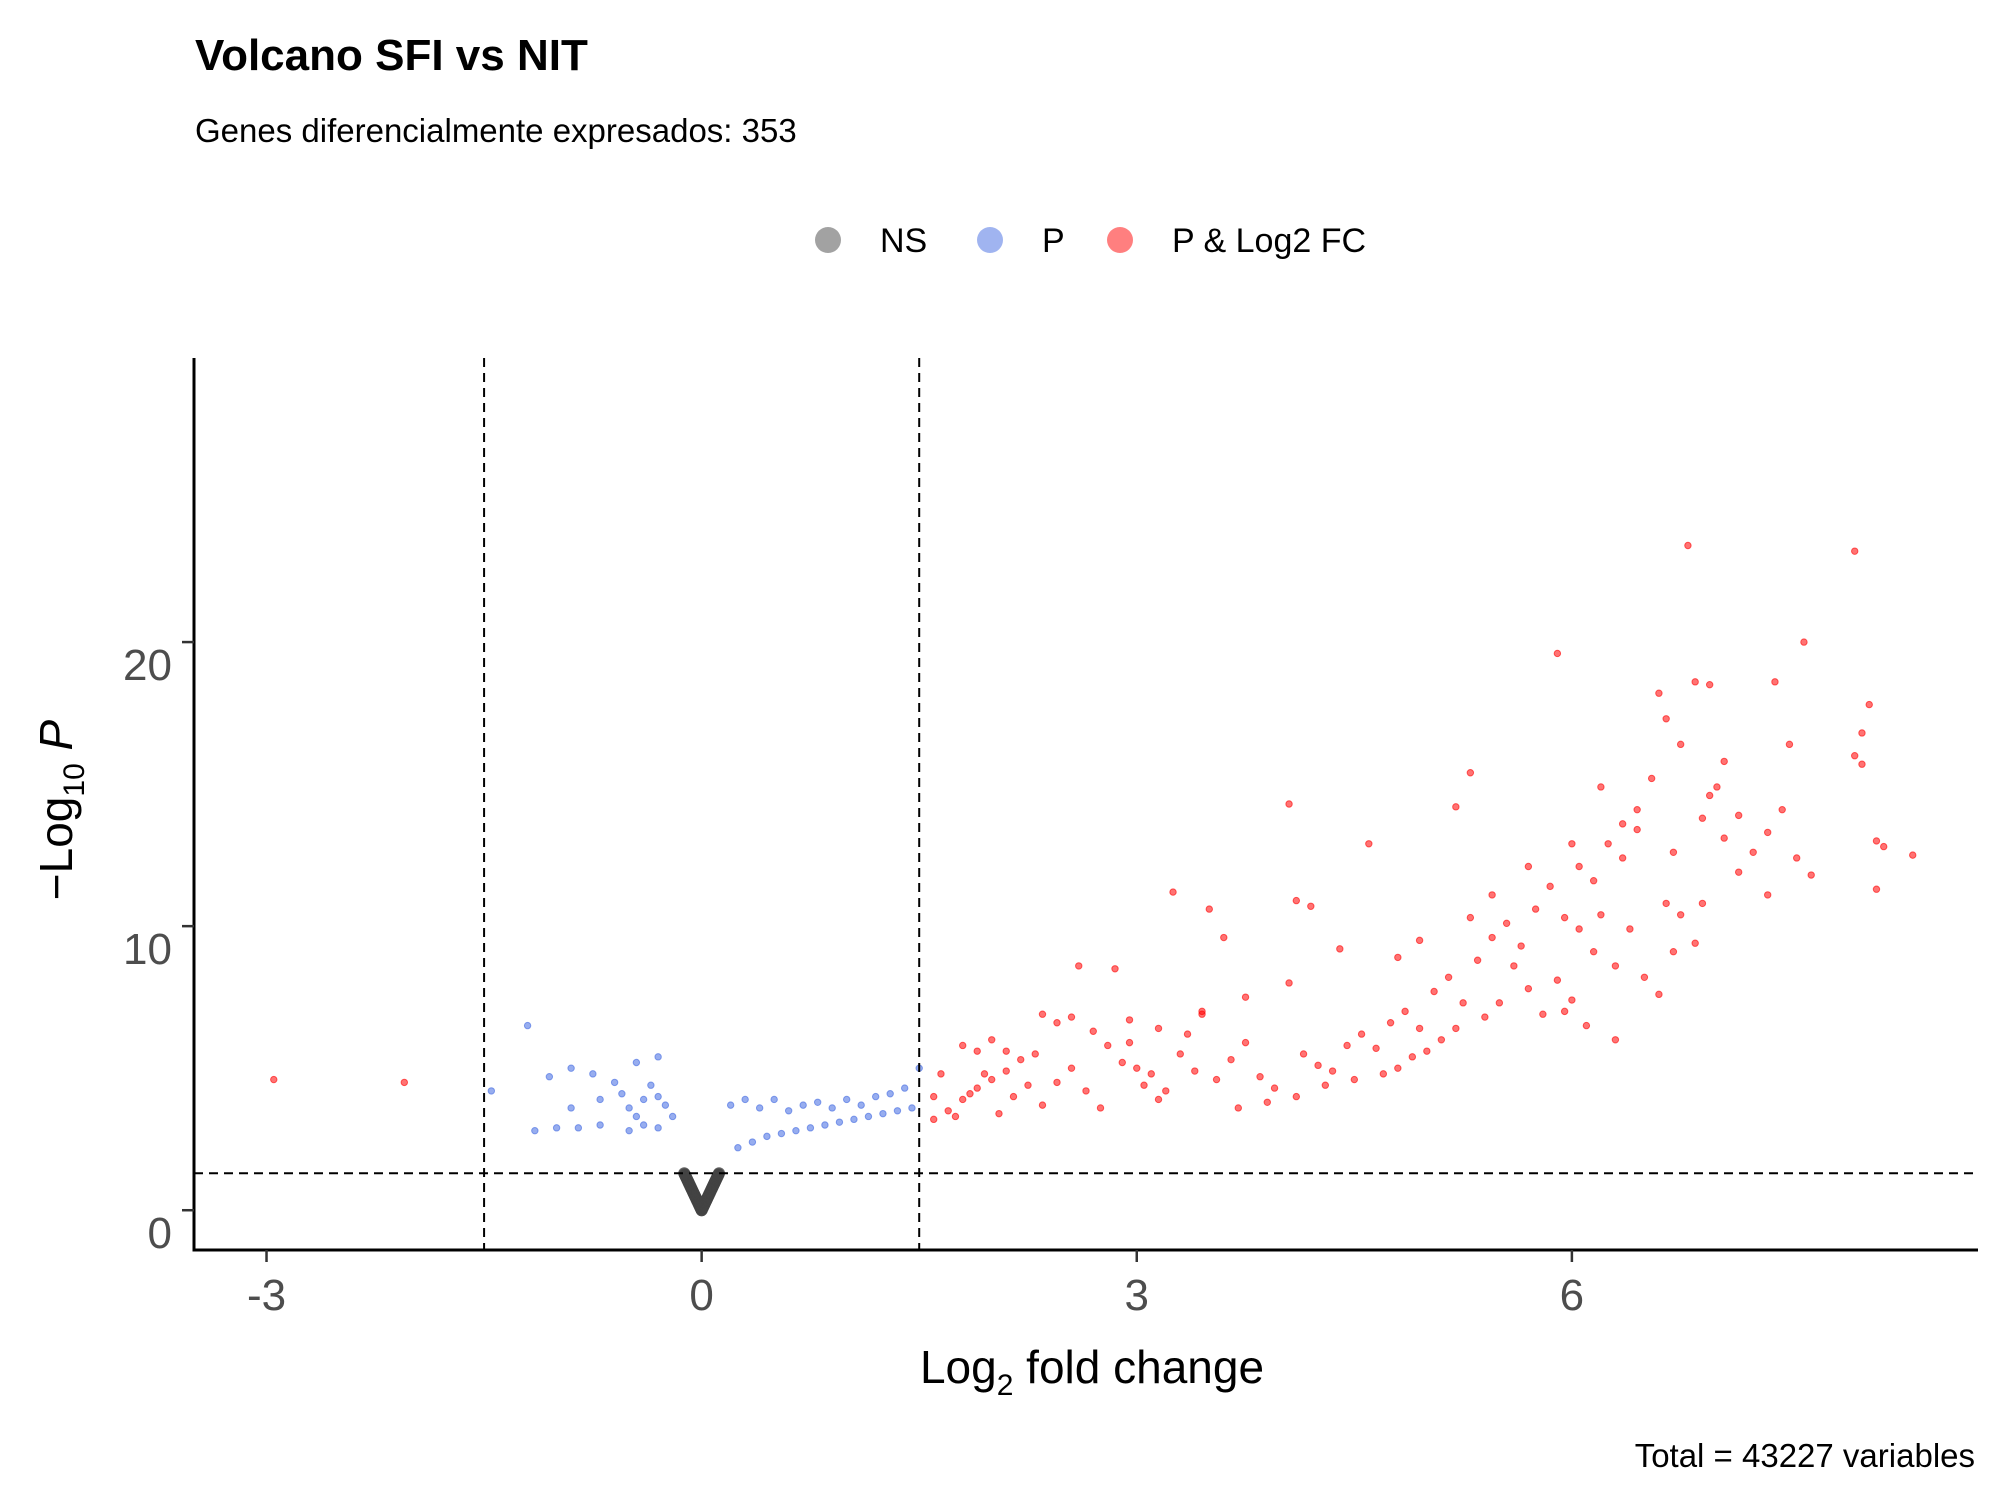  Describe the element at coordinates (74, 779) in the screenshot. I see `y-axis-label-subscript: 10` at that location.